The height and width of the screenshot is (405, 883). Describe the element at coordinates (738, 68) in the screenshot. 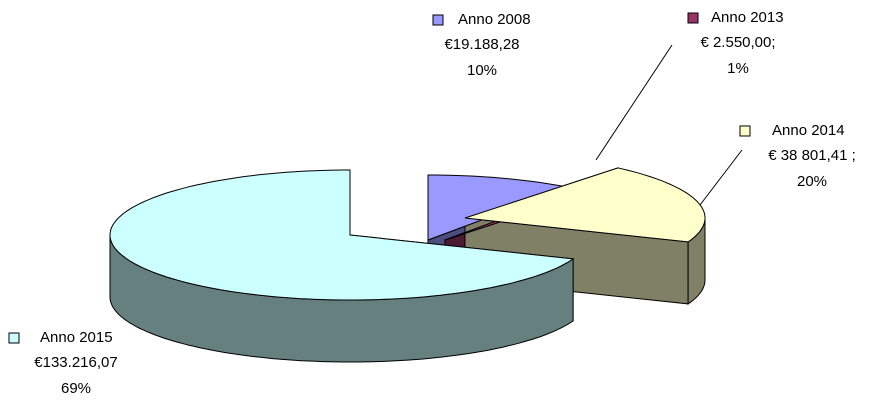

I see `value-label: 1%` at that location.